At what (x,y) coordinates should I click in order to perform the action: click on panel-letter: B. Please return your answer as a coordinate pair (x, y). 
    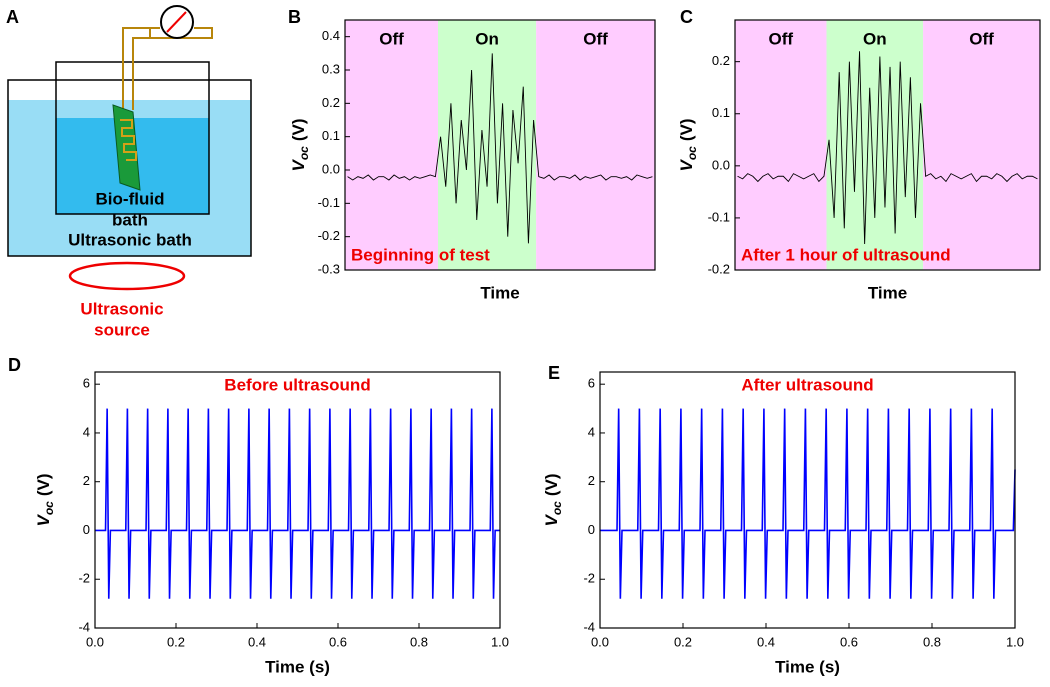
    Looking at the image, I should click on (294, 17).